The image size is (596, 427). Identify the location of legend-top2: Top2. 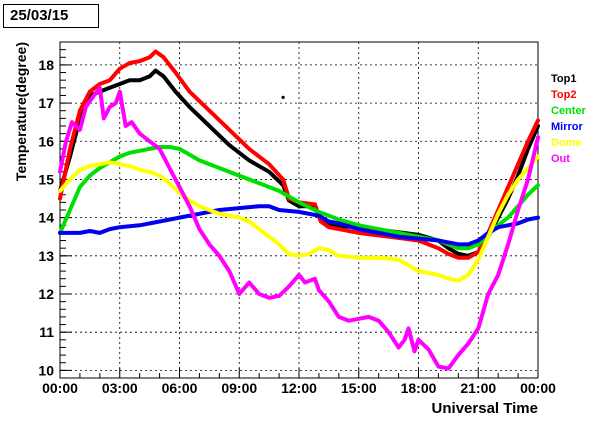
(563, 95).